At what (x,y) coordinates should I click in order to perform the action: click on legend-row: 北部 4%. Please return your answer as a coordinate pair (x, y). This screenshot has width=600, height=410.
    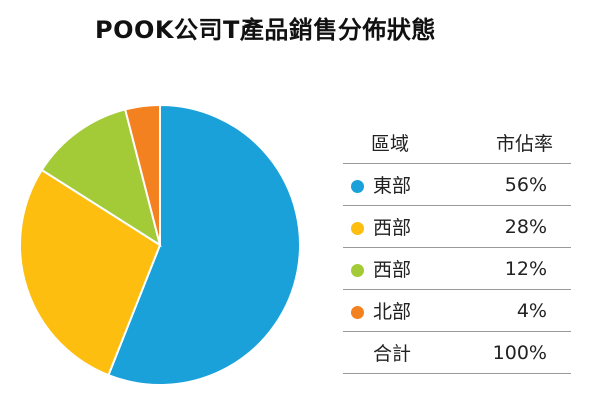
    Looking at the image, I should click on (457, 310).